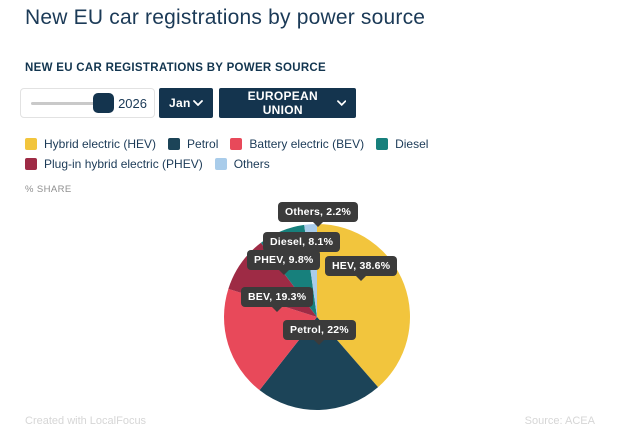  I want to click on pie-label-hev: HEV, 38.6%, so click(361, 268).